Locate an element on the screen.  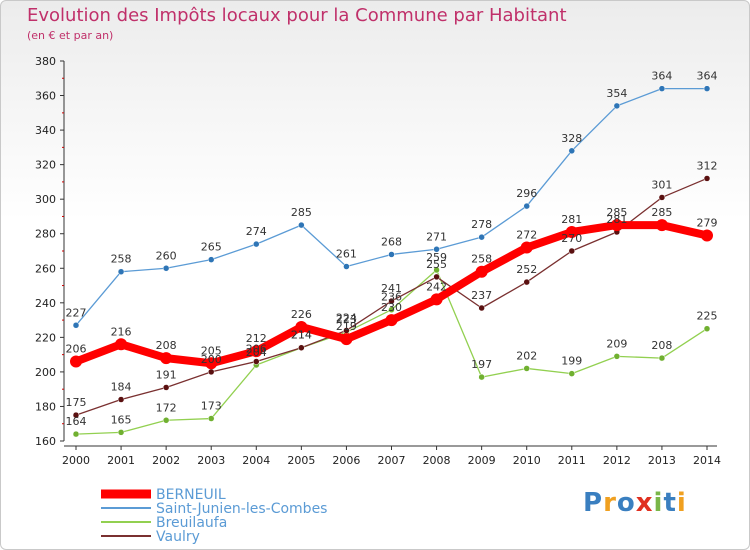
data-label: 281 is located at coordinates (616, 219).